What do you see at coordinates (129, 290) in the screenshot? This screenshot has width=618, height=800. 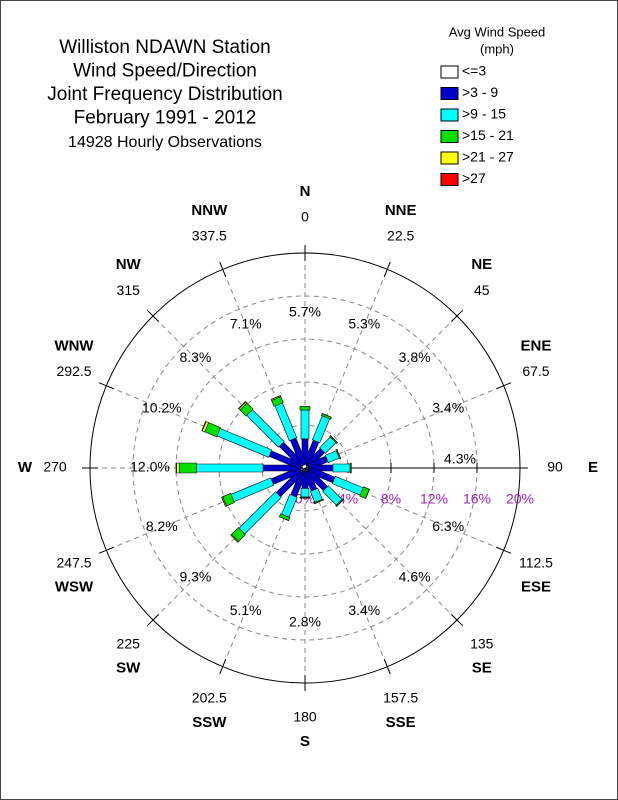 I see `direction-degrees: 315` at bounding box center [129, 290].